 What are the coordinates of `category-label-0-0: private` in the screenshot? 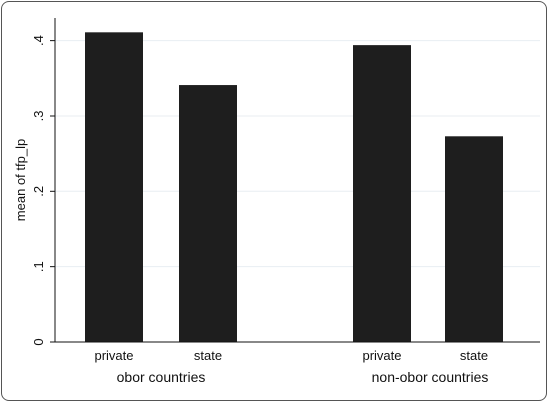 It's located at (113, 355).